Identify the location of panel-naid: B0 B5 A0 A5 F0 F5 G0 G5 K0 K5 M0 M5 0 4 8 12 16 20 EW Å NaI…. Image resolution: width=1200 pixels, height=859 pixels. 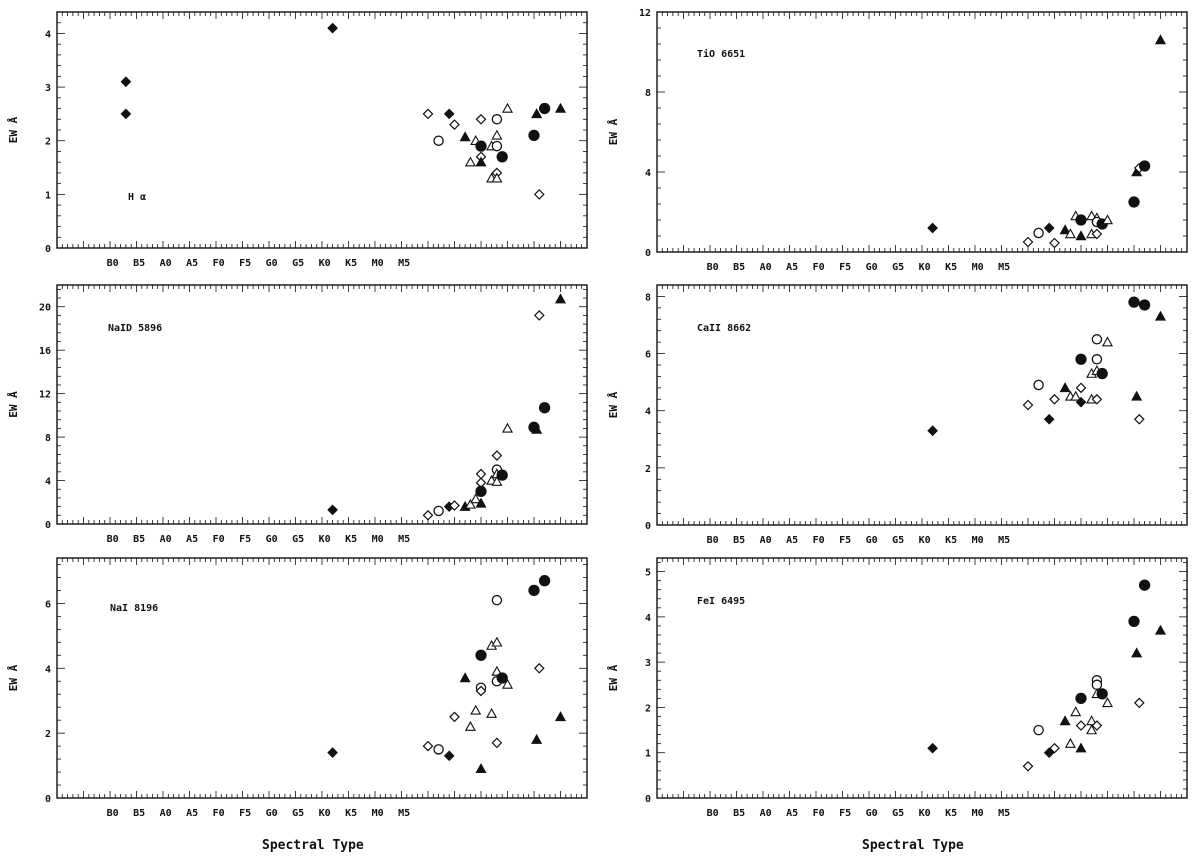
(297, 414).